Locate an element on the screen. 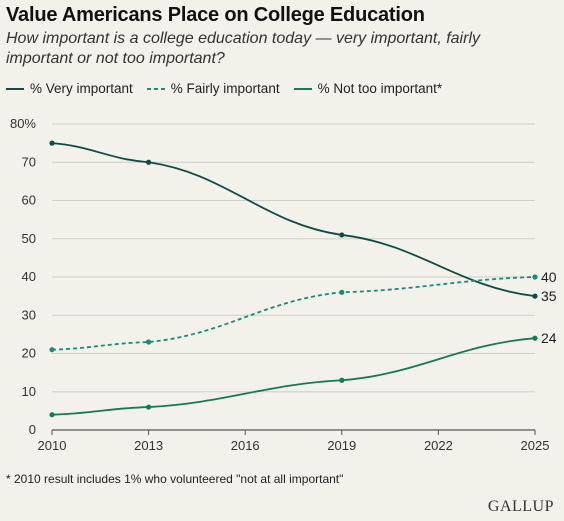  x-tick-label: 2013 is located at coordinates (148, 445).